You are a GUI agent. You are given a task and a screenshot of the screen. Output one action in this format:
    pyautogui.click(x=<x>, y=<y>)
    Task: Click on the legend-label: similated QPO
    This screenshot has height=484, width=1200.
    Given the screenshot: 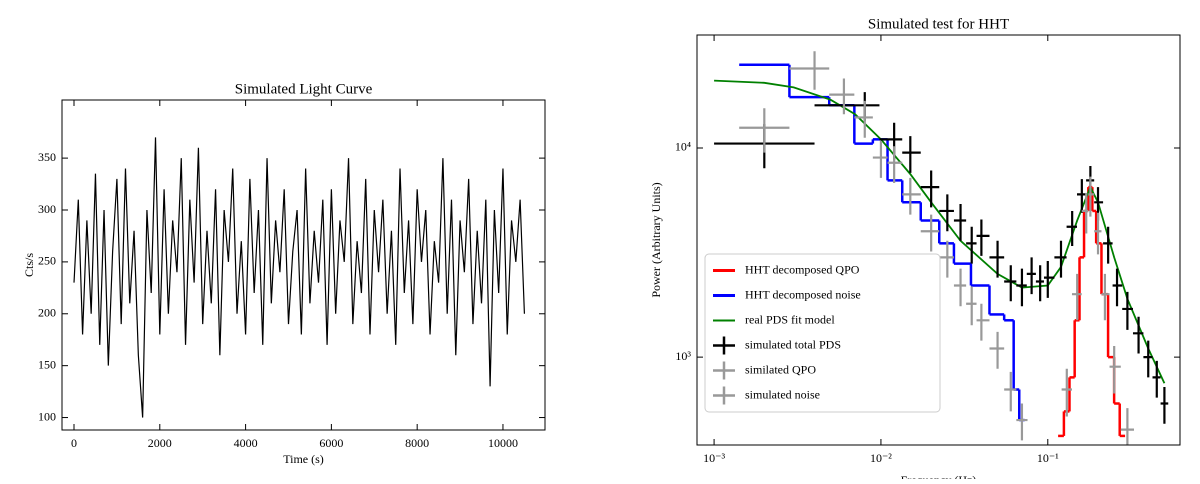 What is the action you would take?
    pyautogui.click(x=780, y=369)
    